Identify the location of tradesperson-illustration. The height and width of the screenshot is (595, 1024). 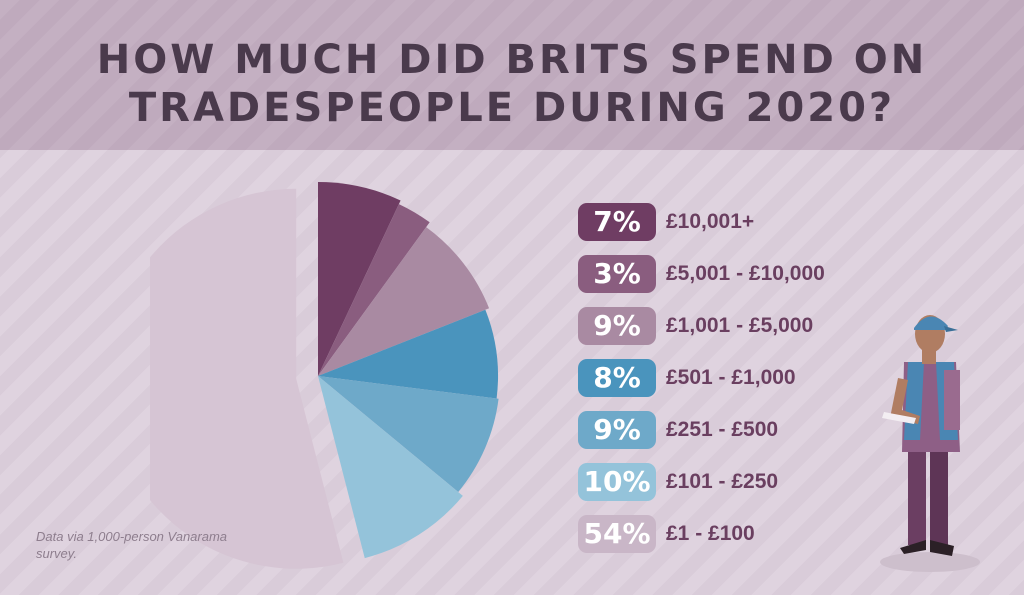
(930, 443).